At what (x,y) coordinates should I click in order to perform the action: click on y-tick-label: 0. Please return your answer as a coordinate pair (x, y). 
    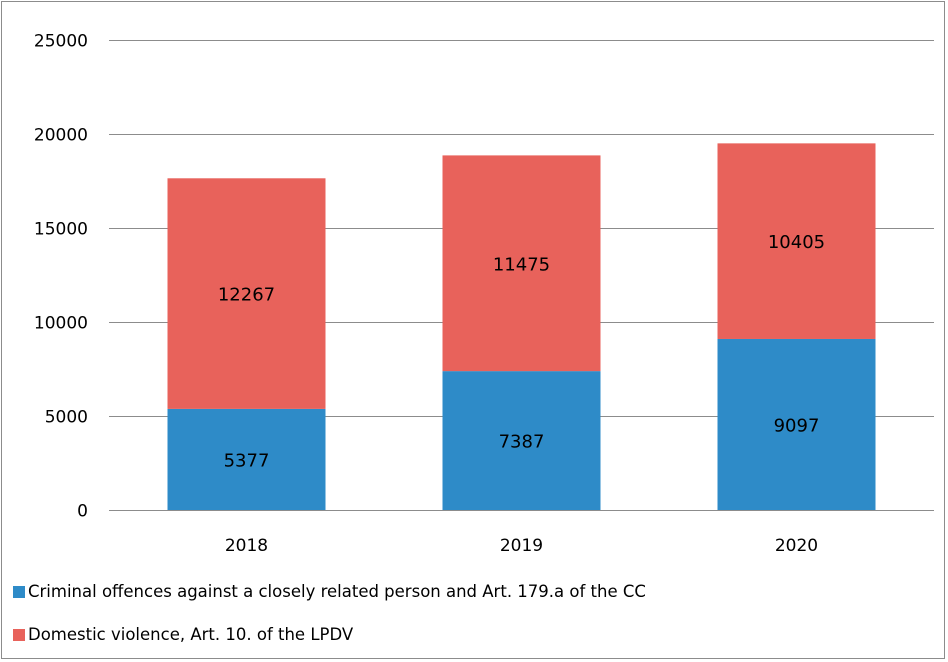
    Looking at the image, I should click on (82, 512).